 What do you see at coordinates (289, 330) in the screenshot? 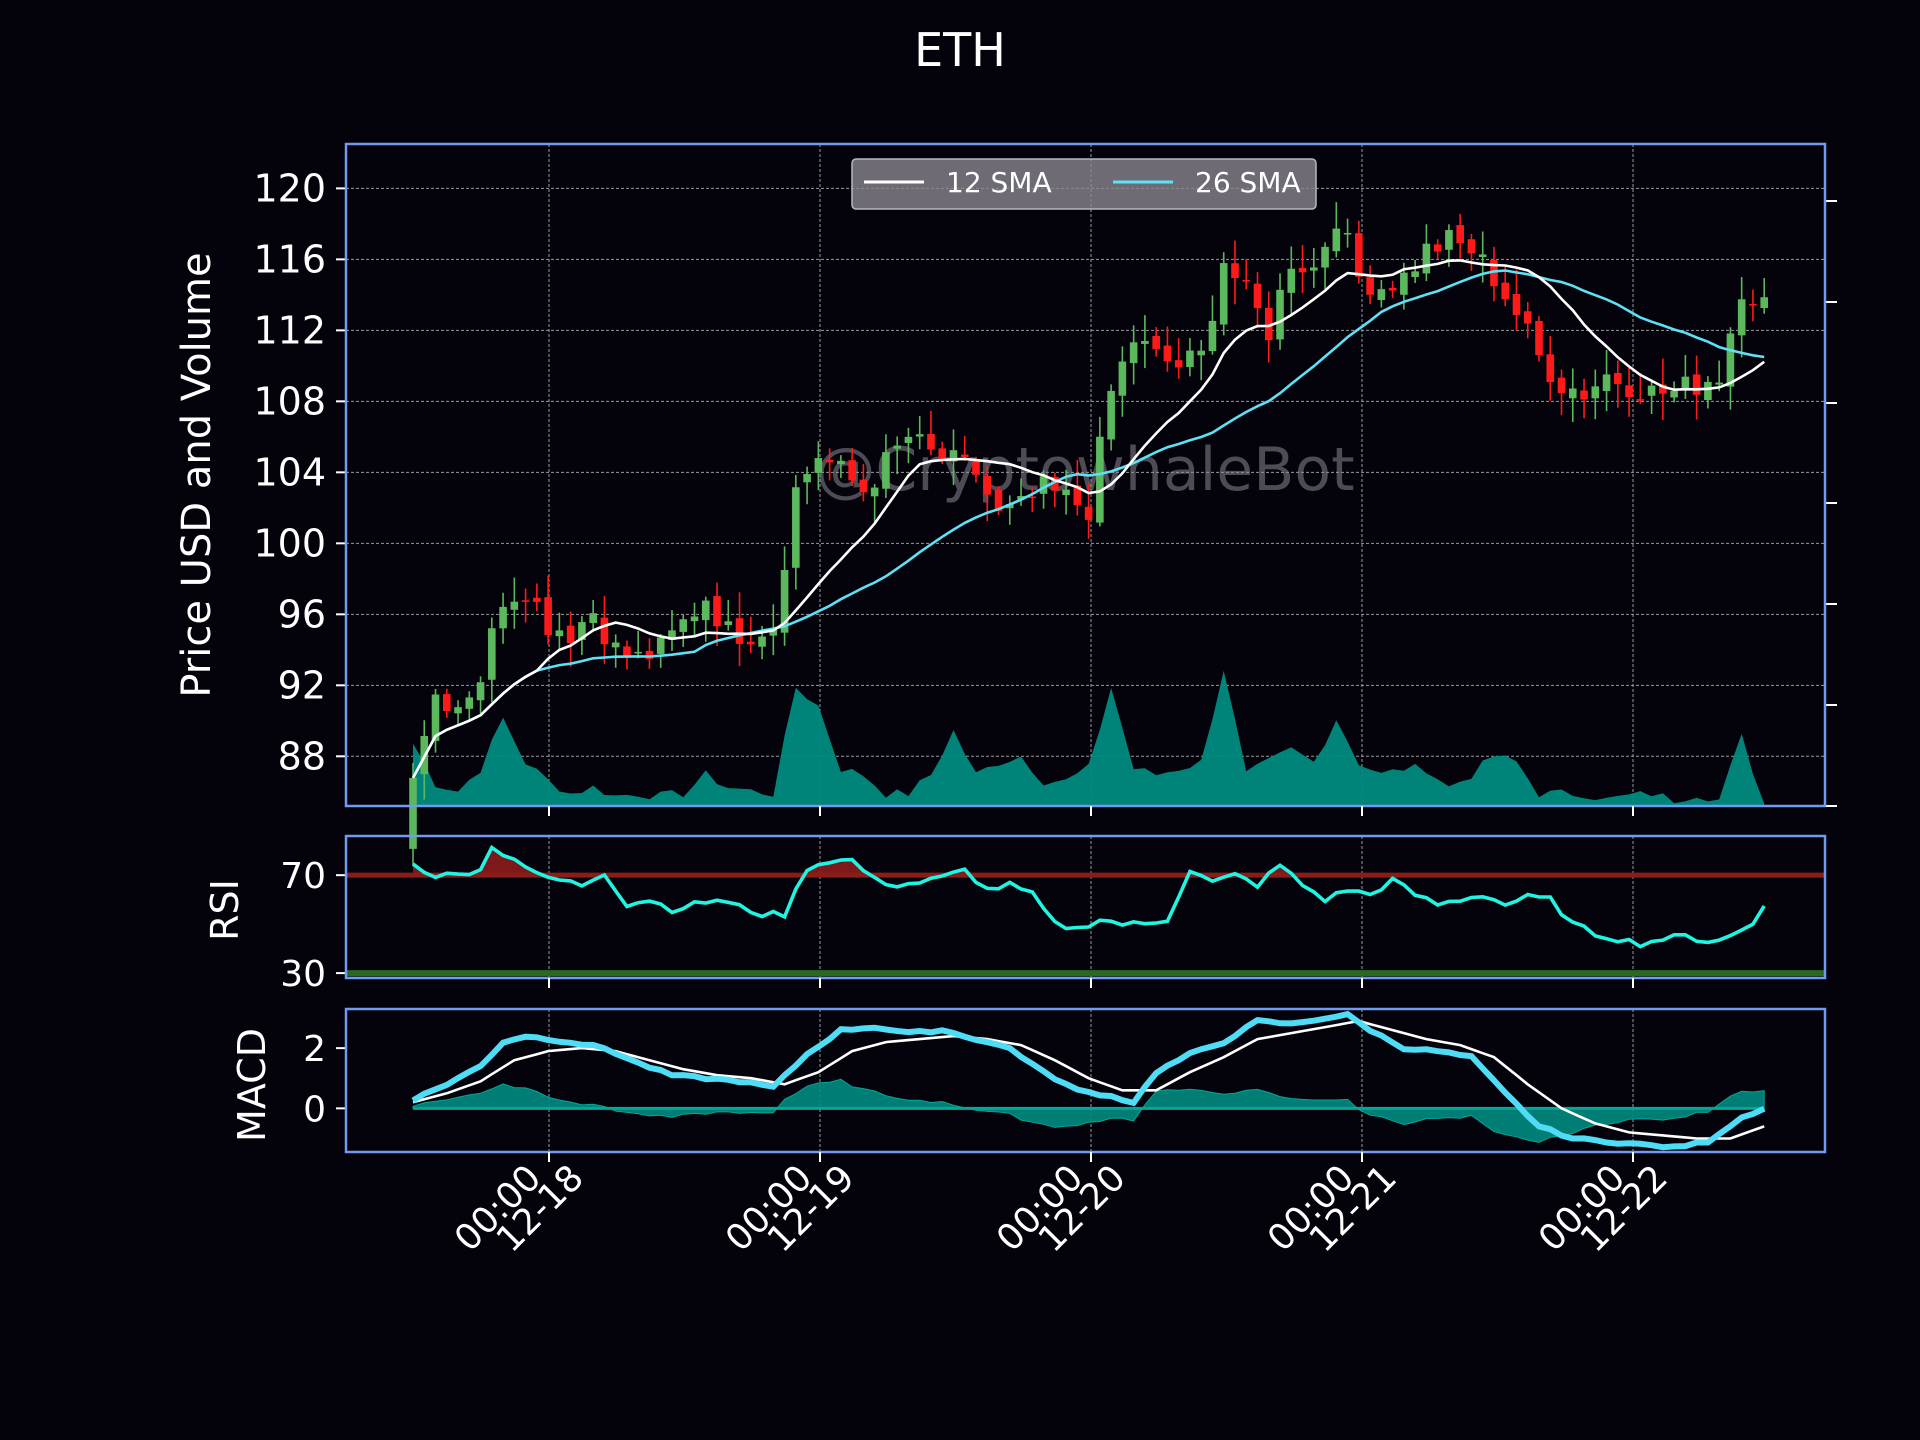
I see `price-ytick-label-6: 112` at bounding box center [289, 330].